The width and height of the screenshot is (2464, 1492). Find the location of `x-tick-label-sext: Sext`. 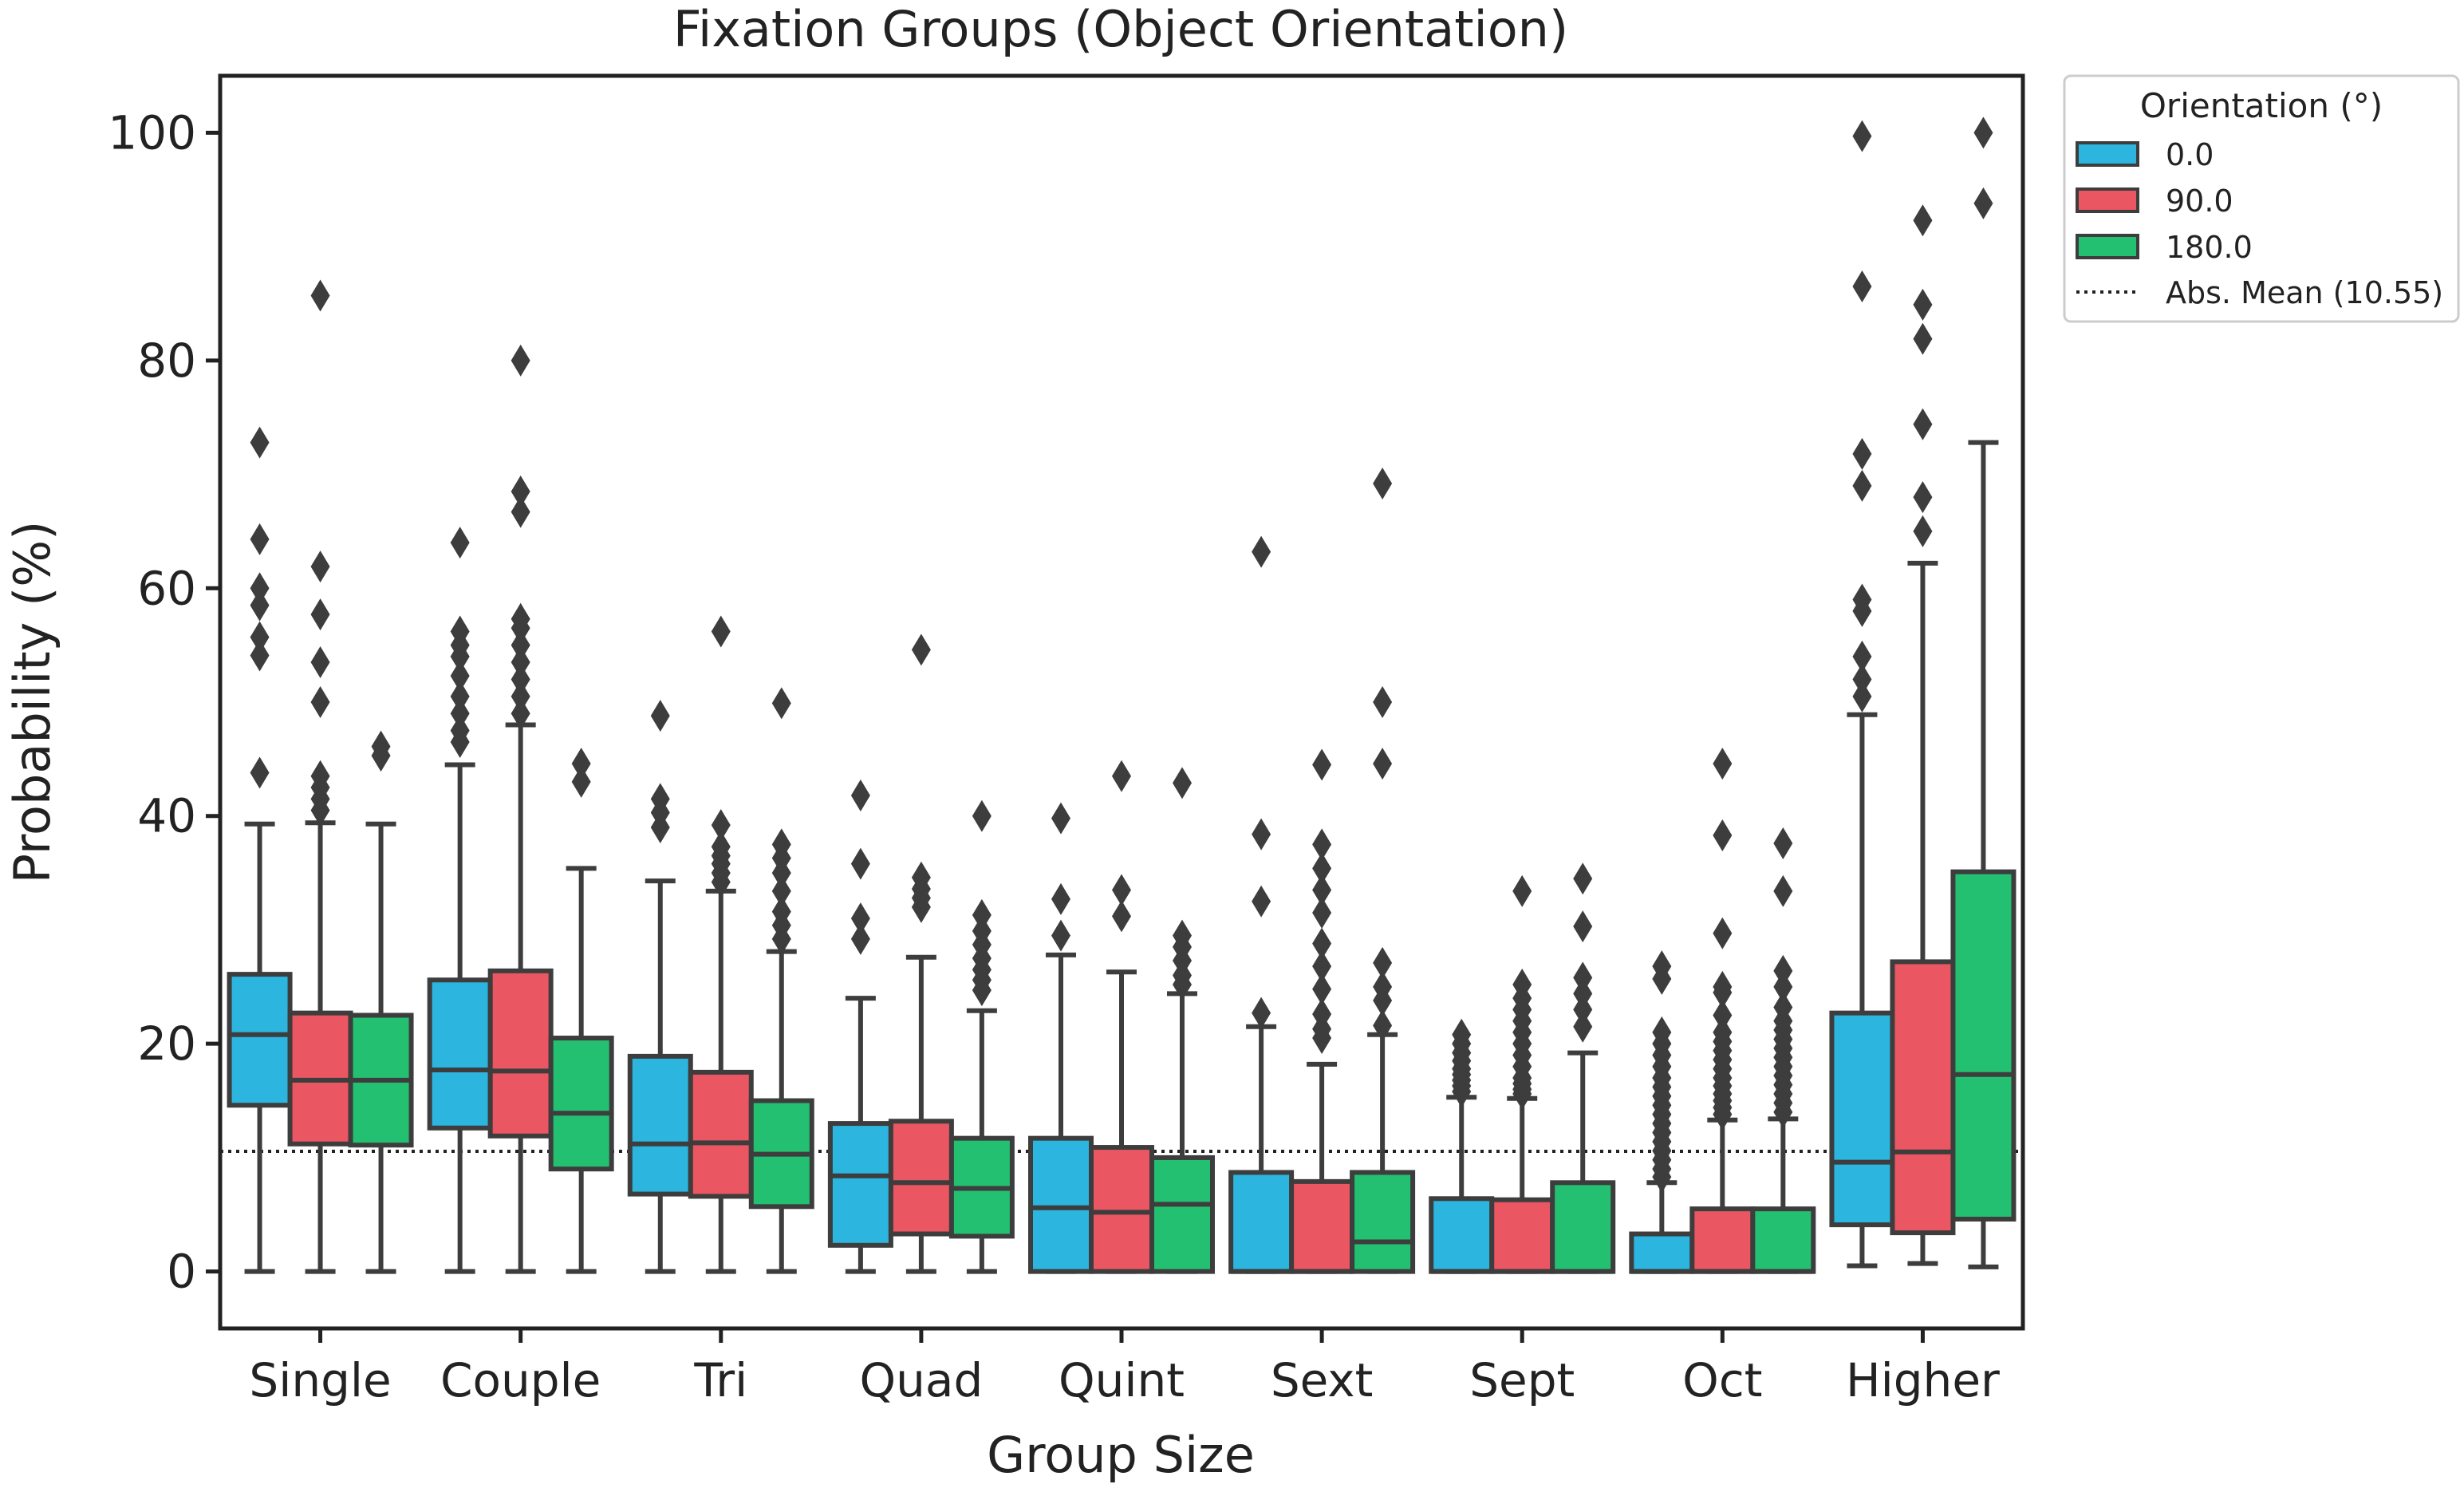

x-tick-label-sext: Sext is located at coordinates (1322, 1380).